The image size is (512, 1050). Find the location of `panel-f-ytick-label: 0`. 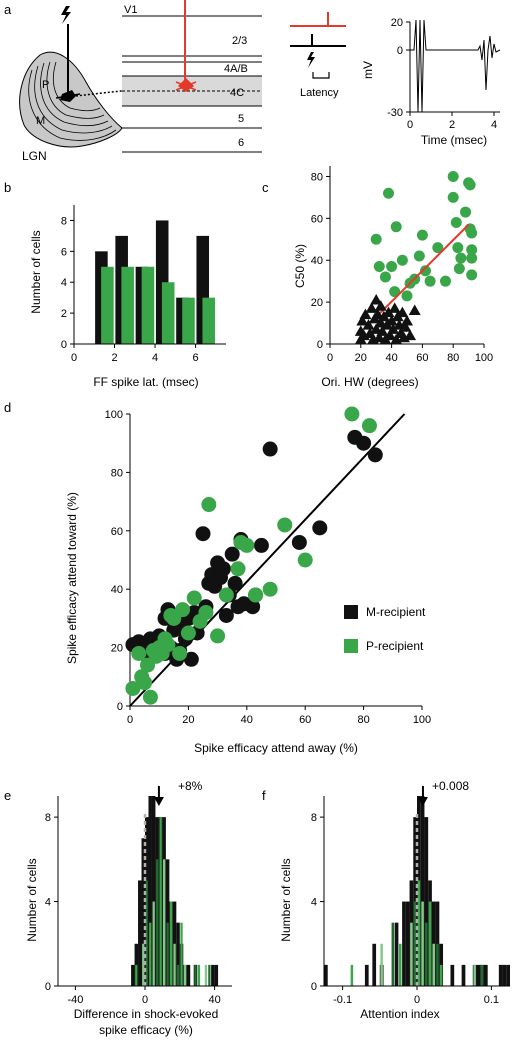

panel-f-ytick-label: 0 is located at coordinates (314, 987).